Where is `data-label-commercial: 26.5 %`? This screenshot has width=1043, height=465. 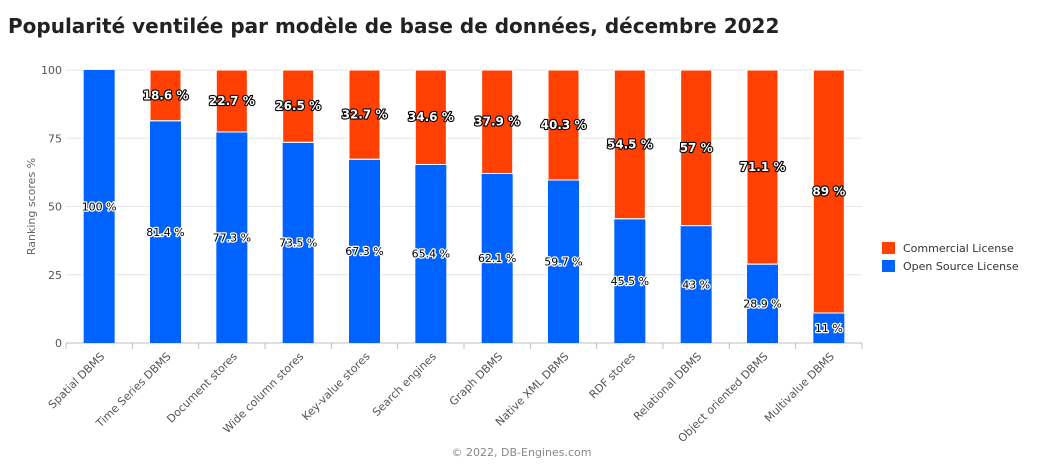
data-label-commercial: 26.5 % is located at coordinates (298, 106).